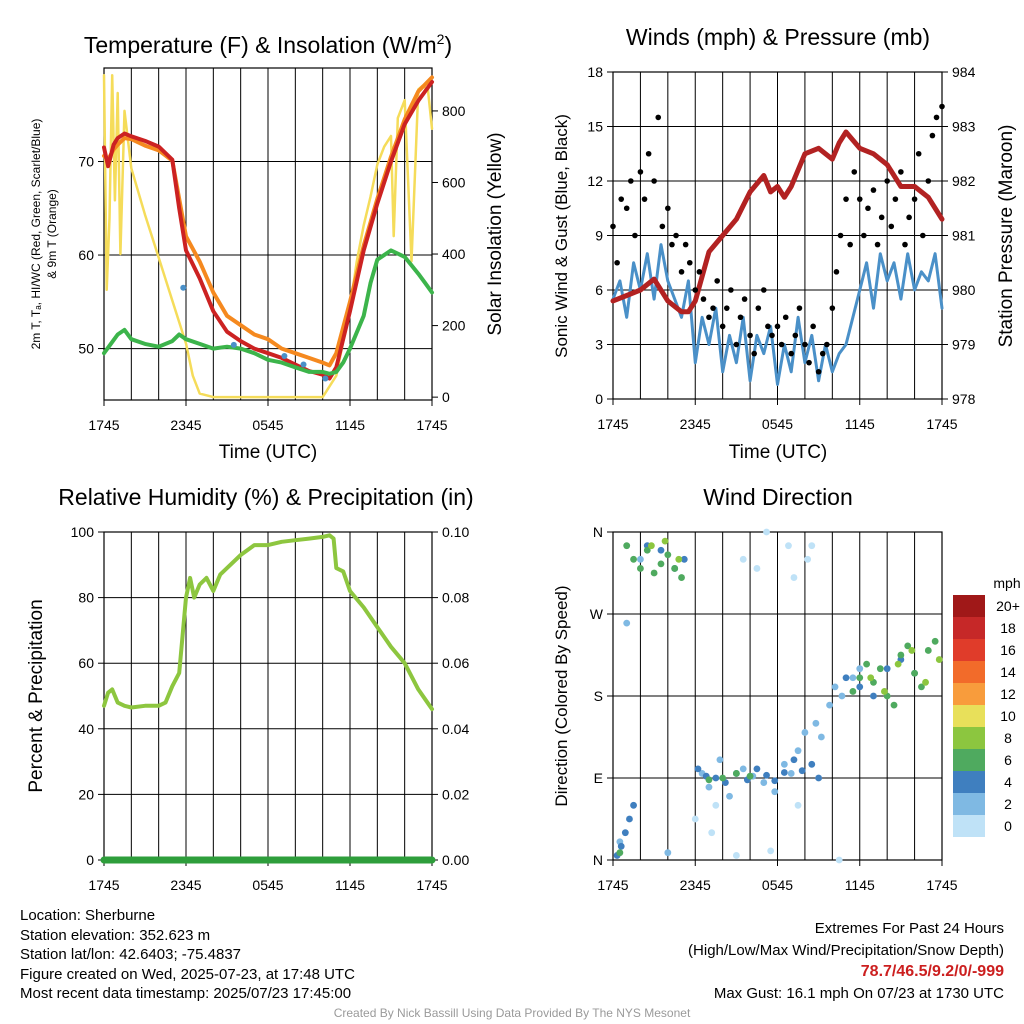 The height and width of the screenshot is (1024, 1024). I want to click on y-tick-label: 60, so click(86, 255).